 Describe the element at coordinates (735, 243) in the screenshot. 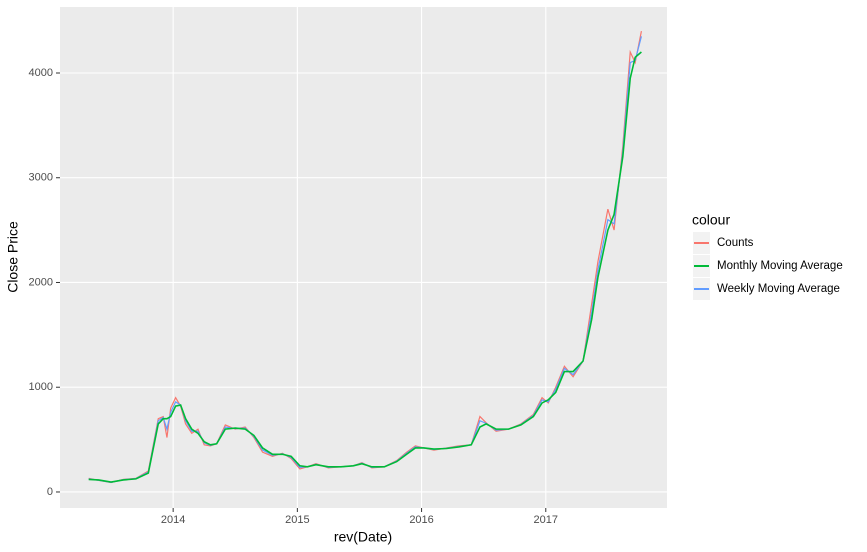

I see `legend-label: Counts` at that location.